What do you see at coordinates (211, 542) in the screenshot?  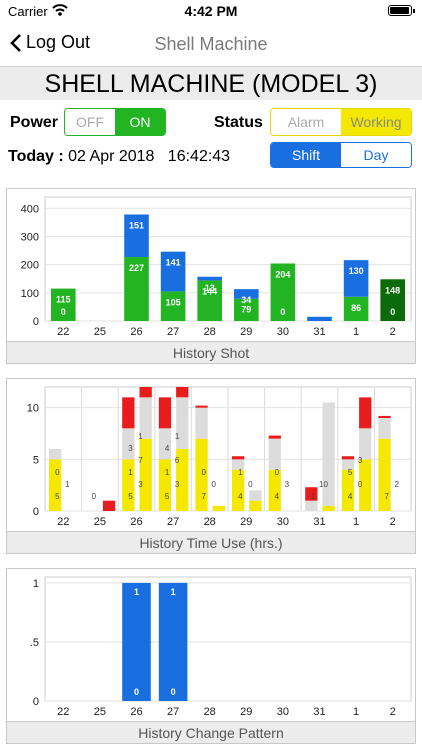 I see `history-time-use-caption: History Time Use (hrs.)` at bounding box center [211, 542].